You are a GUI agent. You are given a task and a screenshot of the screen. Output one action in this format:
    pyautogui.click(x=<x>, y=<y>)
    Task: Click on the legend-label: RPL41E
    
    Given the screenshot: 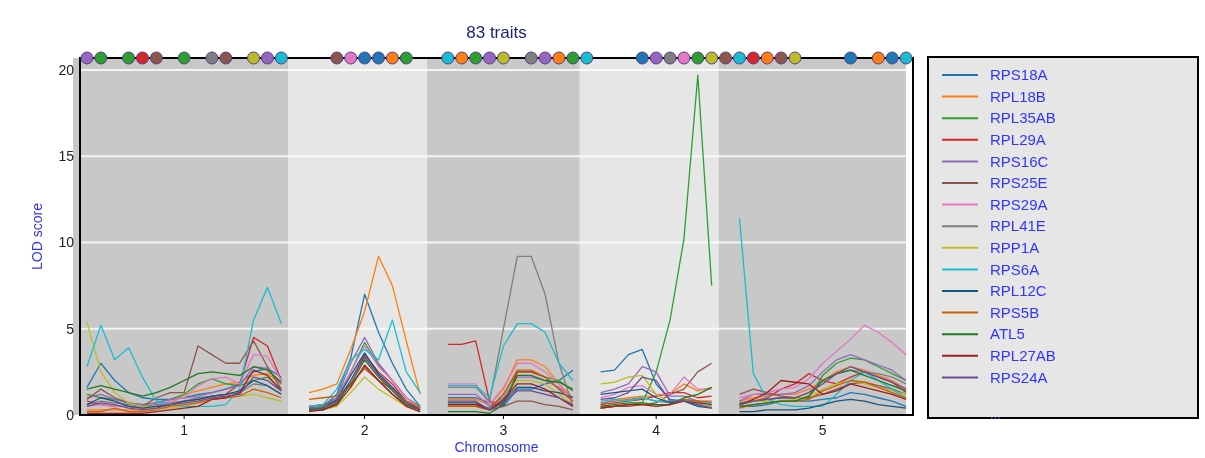 What is the action you would take?
    pyautogui.click(x=1018, y=226)
    